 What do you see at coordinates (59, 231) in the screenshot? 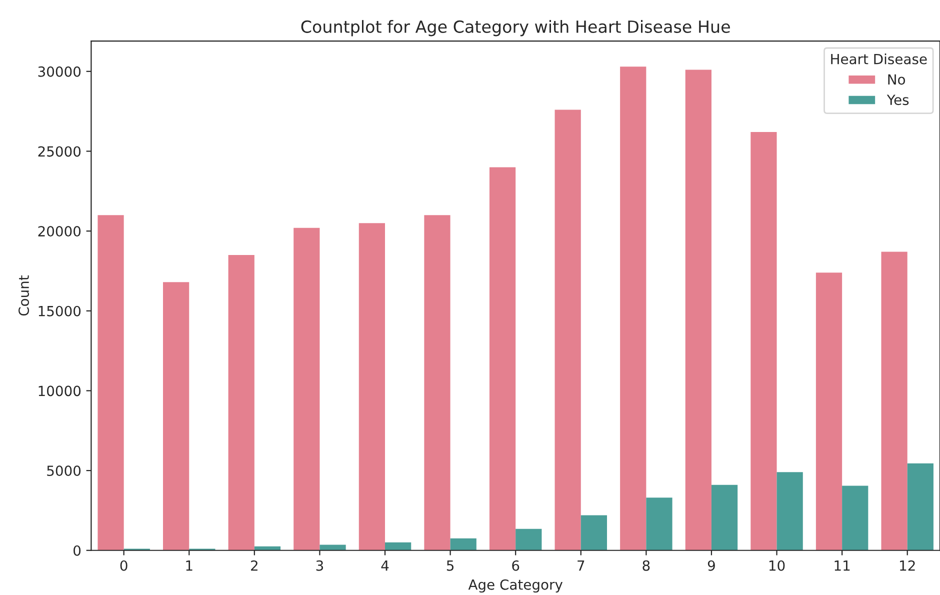
I see `y-tick-label: 20000` at bounding box center [59, 231].